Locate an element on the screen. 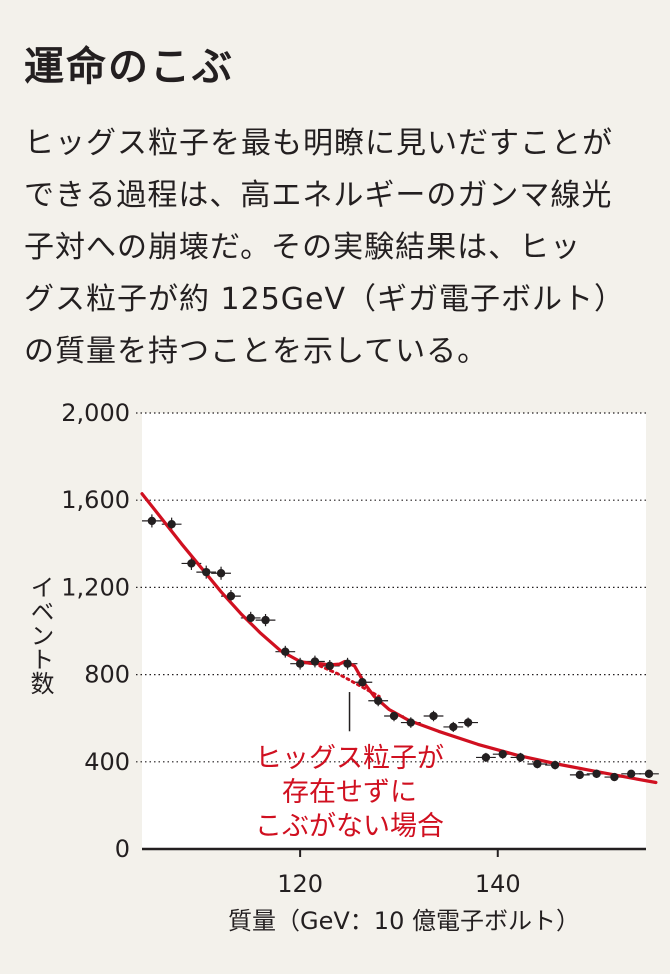 The image size is (670, 974). y-tick-label: 0 is located at coordinates (122, 849).